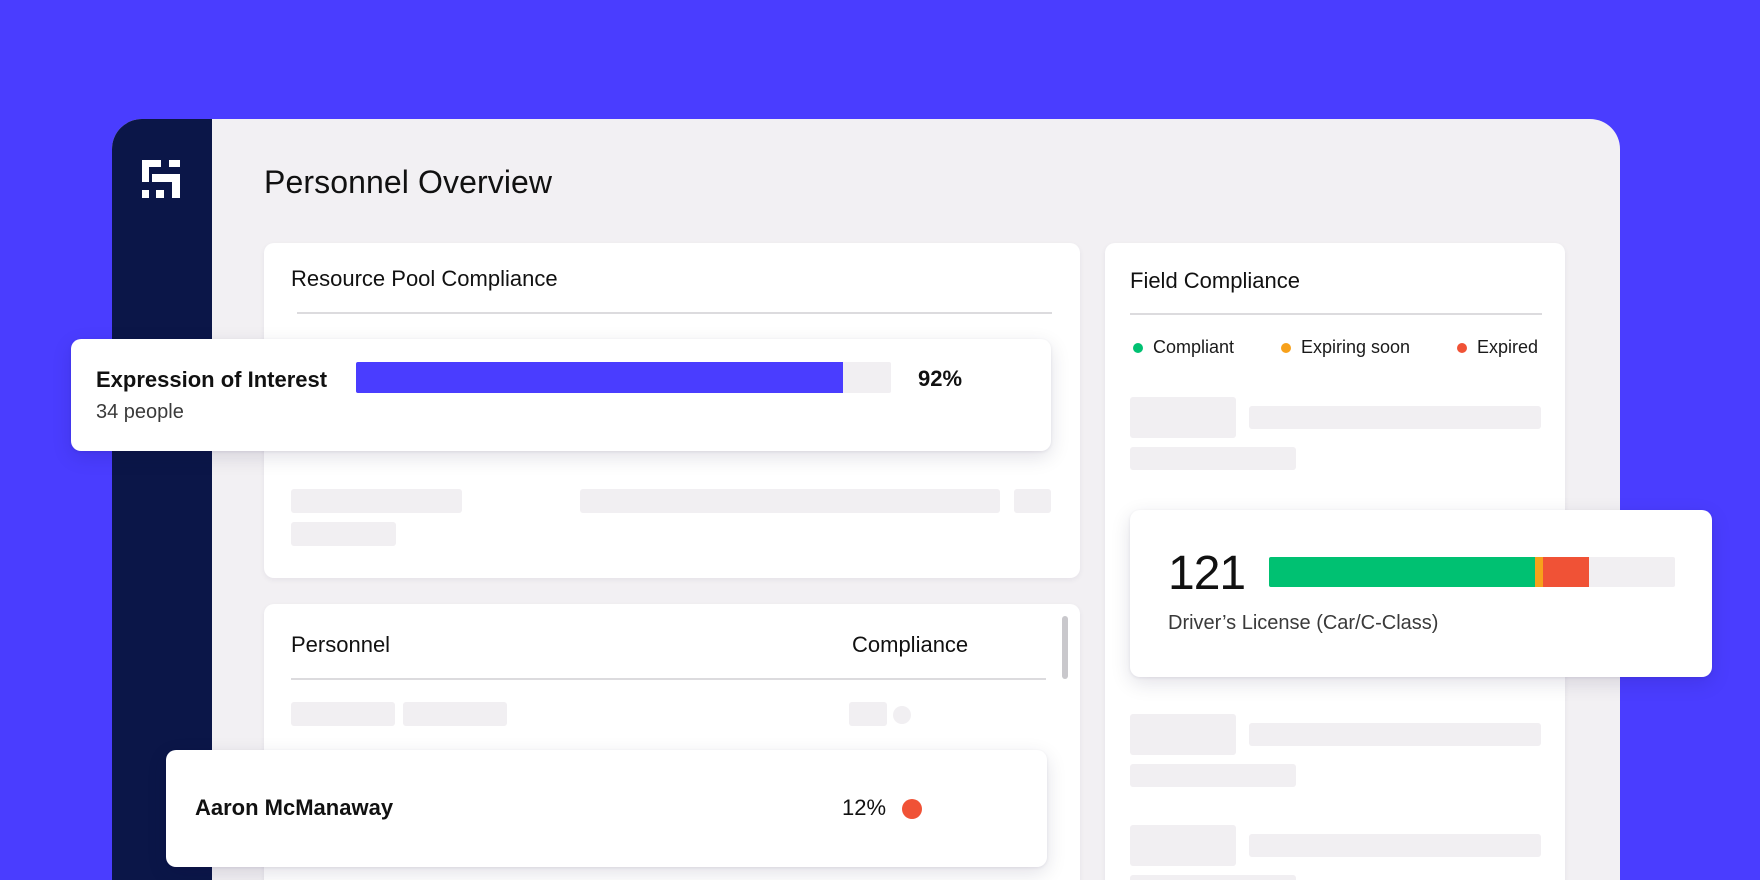 This screenshot has height=880, width=1760. What do you see at coordinates (1303, 623) in the screenshot?
I see `field-label: Driver’s License (Car/C-Class)` at bounding box center [1303, 623].